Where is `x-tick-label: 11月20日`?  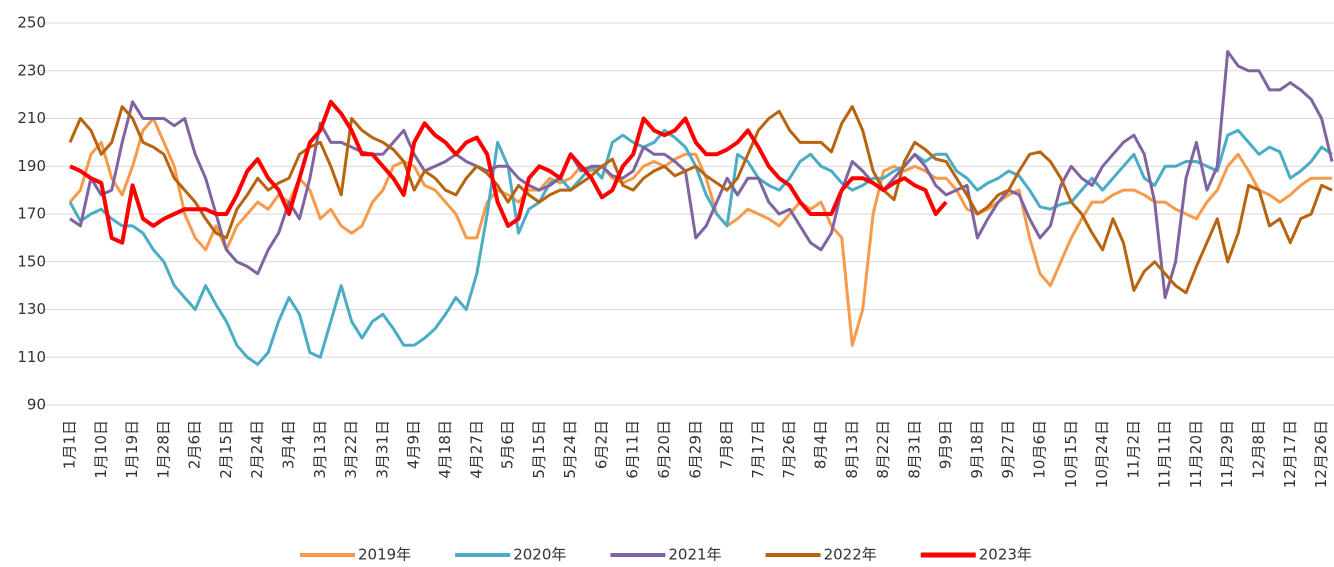 x-tick-label: 11月20日 is located at coordinates (1196, 454).